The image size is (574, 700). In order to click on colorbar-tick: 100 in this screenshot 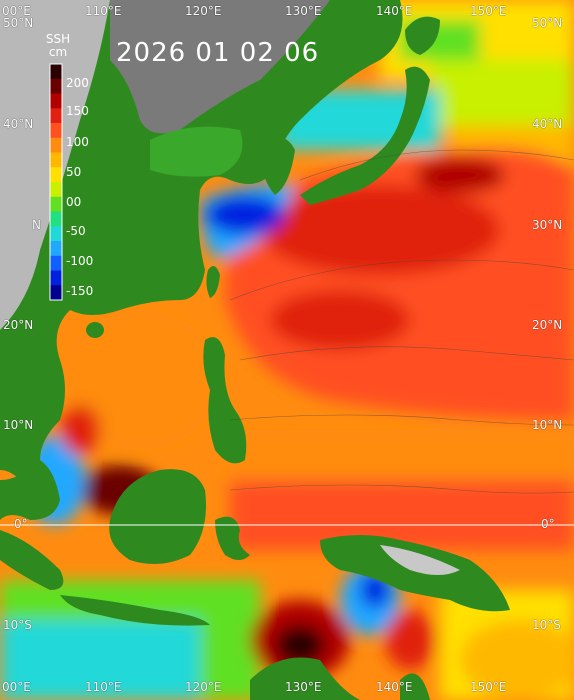, I will do `click(77, 142)`.